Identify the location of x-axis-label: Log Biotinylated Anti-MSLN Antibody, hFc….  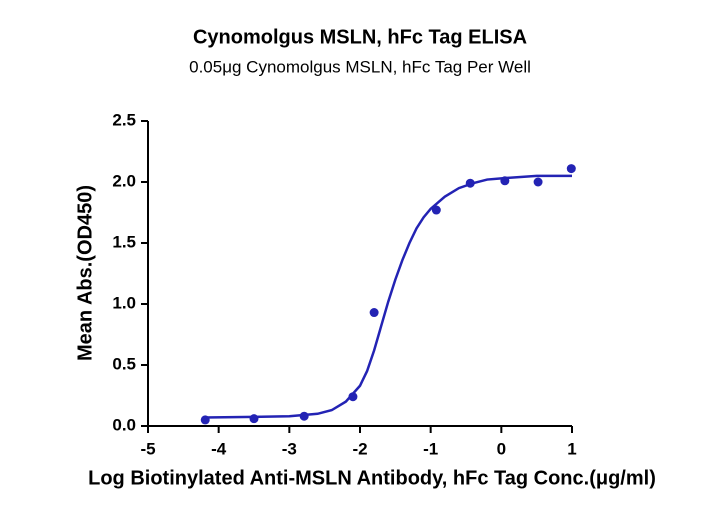
(372, 478).